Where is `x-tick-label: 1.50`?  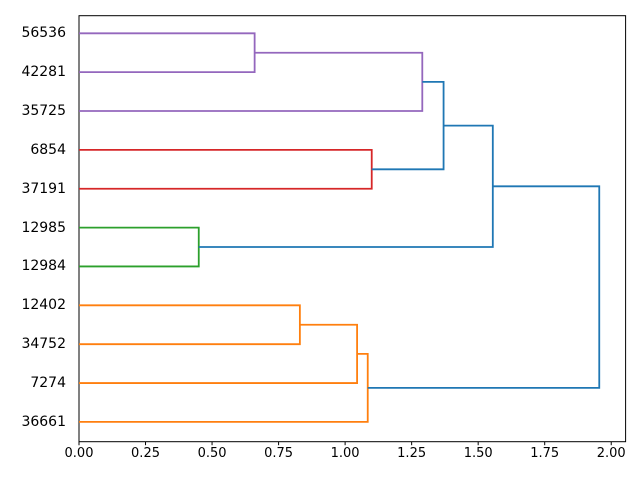
x-tick-label: 1.50 is located at coordinates (478, 454).